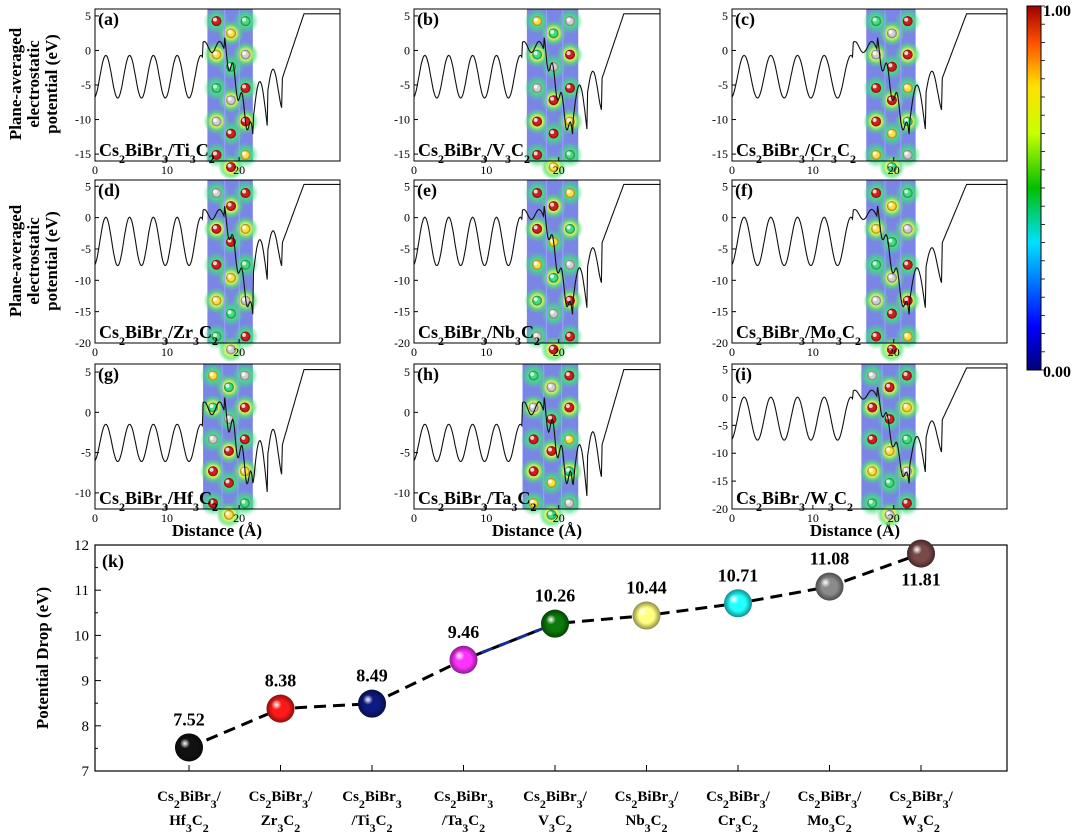 Image resolution: width=1080 pixels, height=835 pixels. Describe the element at coordinates (1034, 188) in the screenshot. I see `colorbar-gradient` at that location.